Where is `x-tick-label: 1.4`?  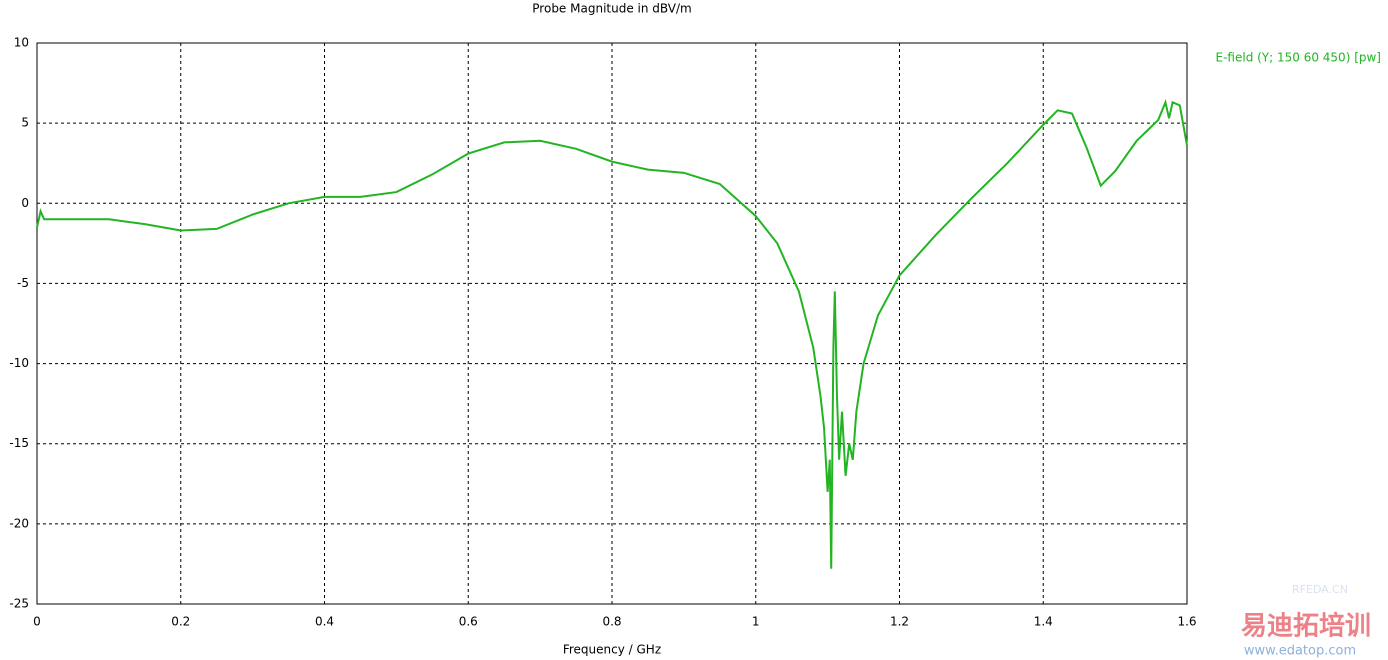
x-tick-label: 1.4 is located at coordinates (1043, 622).